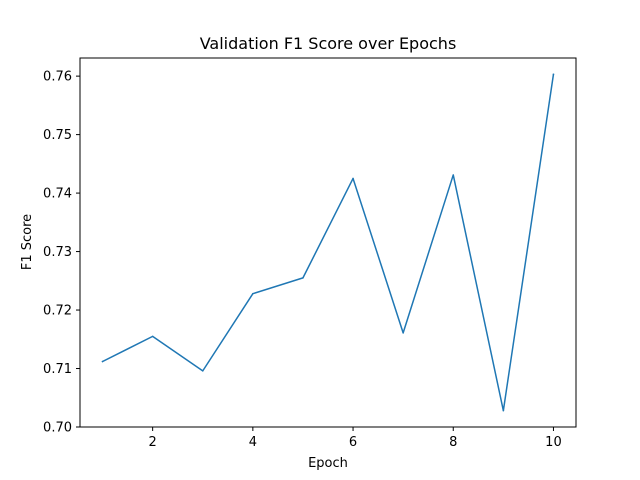 The width and height of the screenshot is (640, 480). Describe the element at coordinates (553, 442) in the screenshot. I see `x-tick-label: 10` at that location.